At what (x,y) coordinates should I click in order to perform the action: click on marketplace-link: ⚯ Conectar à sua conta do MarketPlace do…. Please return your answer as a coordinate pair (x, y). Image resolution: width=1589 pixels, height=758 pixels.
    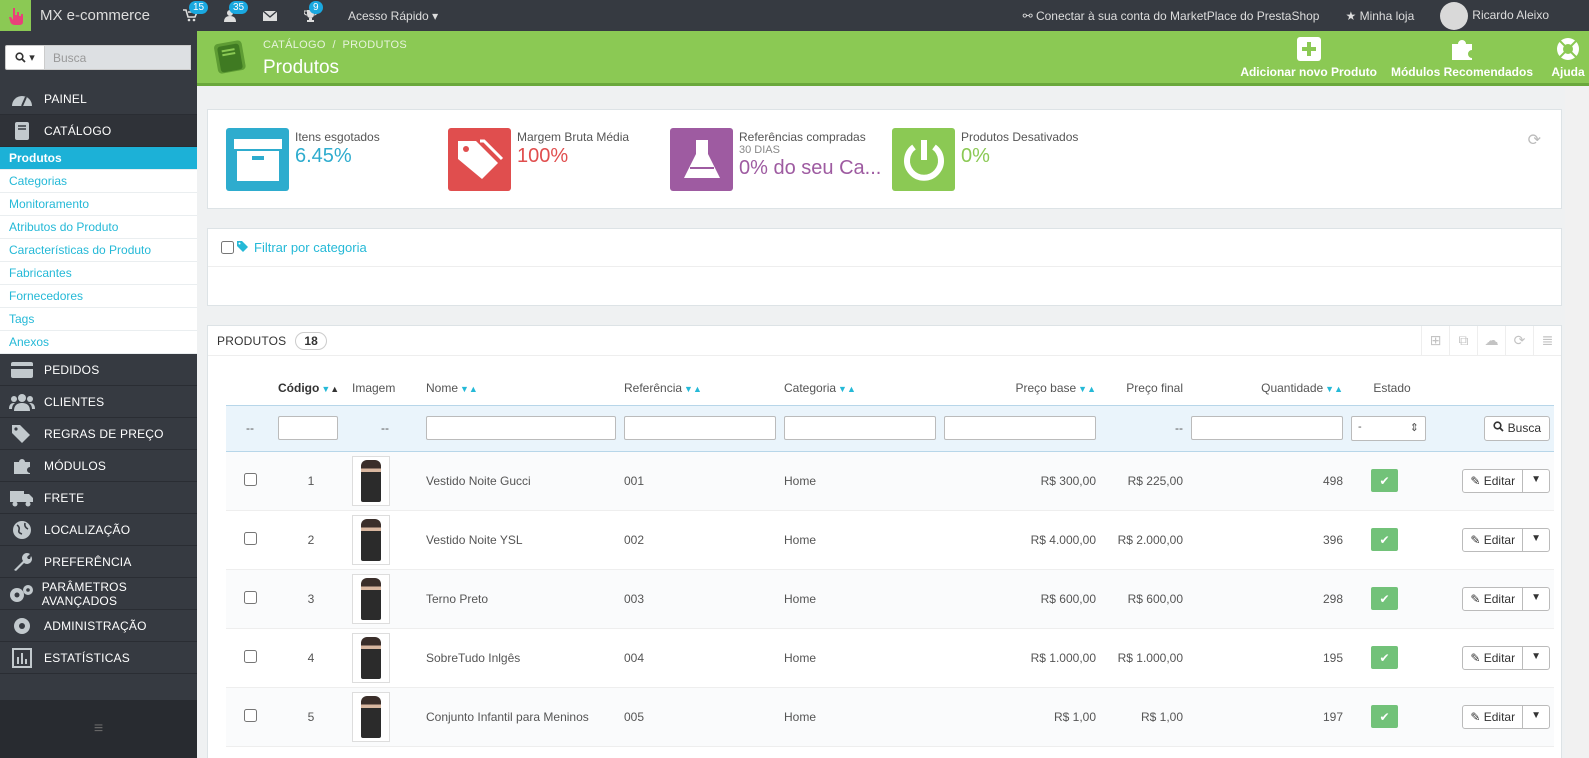
    Looking at the image, I should click on (1171, 16).